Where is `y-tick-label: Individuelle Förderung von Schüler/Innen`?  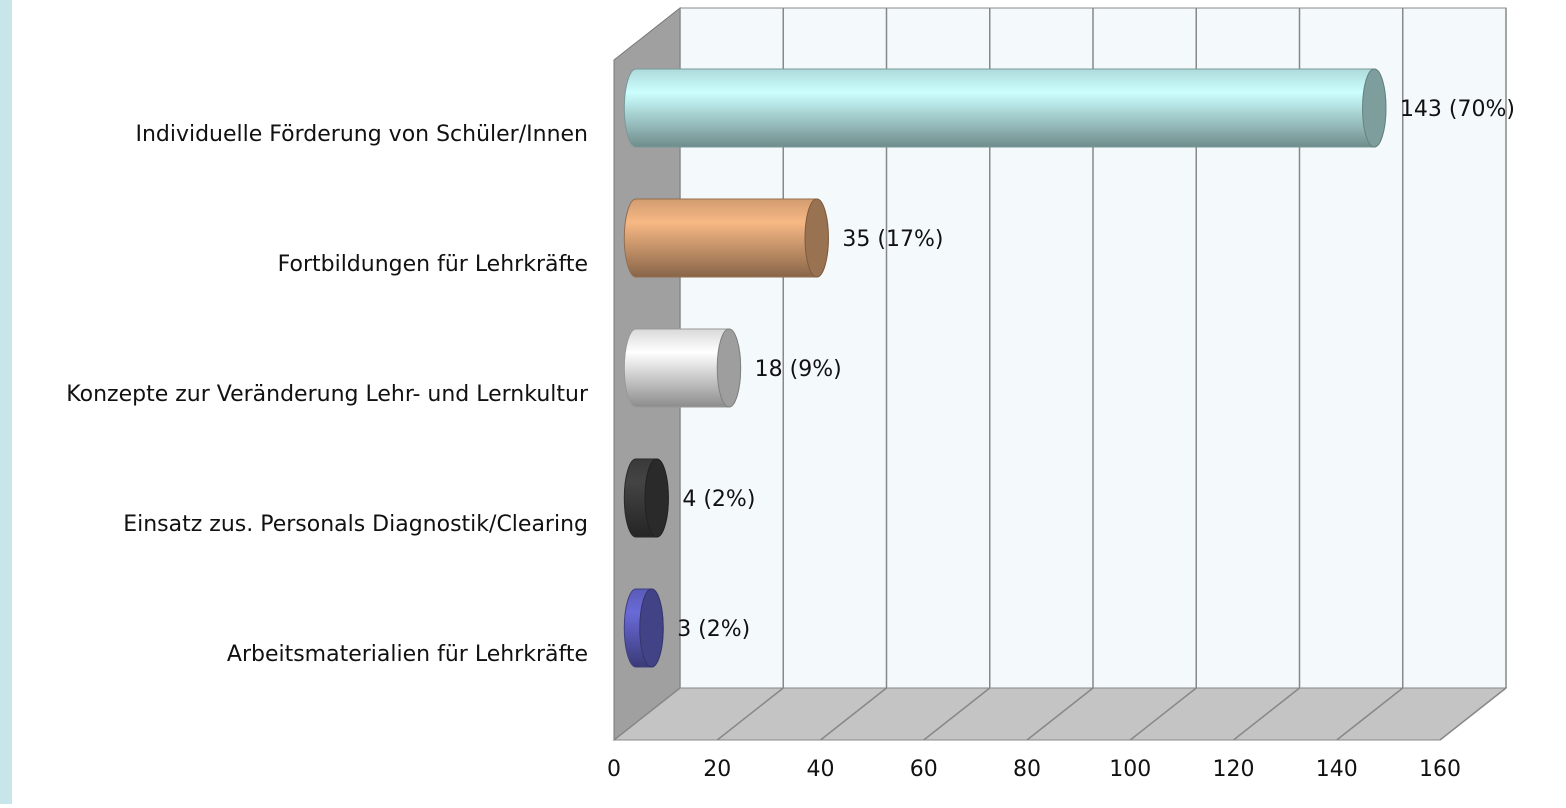
y-tick-label: Individuelle Förderung von Schüler/Innen is located at coordinates (361, 134).